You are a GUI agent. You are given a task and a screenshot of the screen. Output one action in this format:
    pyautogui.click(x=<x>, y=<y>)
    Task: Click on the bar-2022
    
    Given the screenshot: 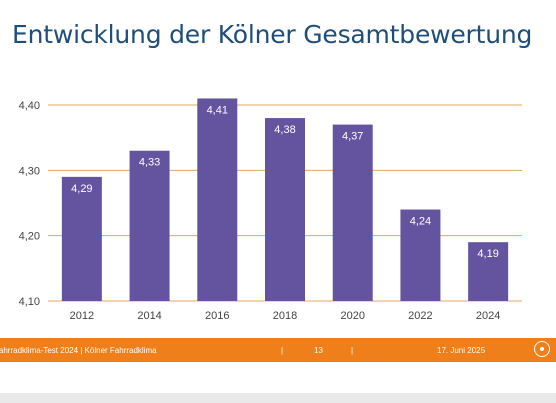 What is the action you would take?
    pyautogui.click(x=420, y=255)
    